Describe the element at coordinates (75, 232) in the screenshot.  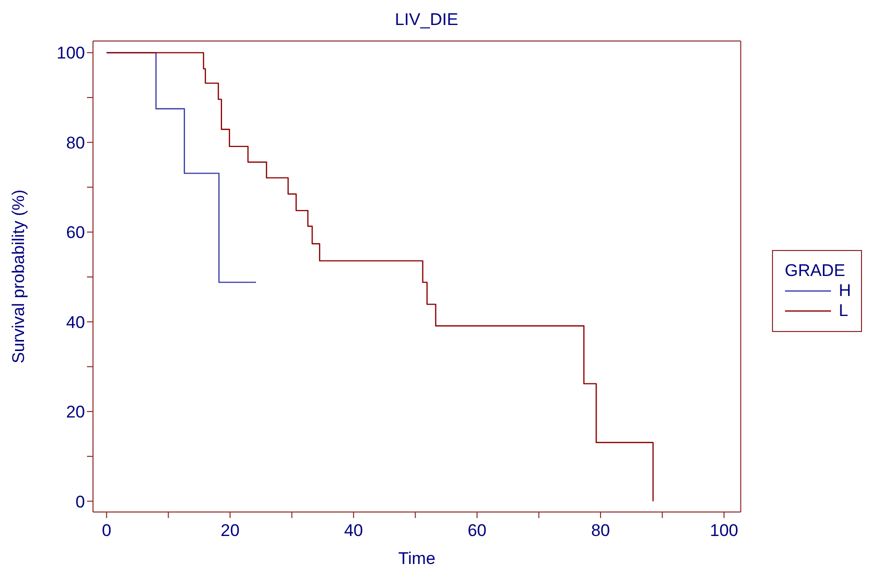
I see `y-tick-label: 60` at that location.